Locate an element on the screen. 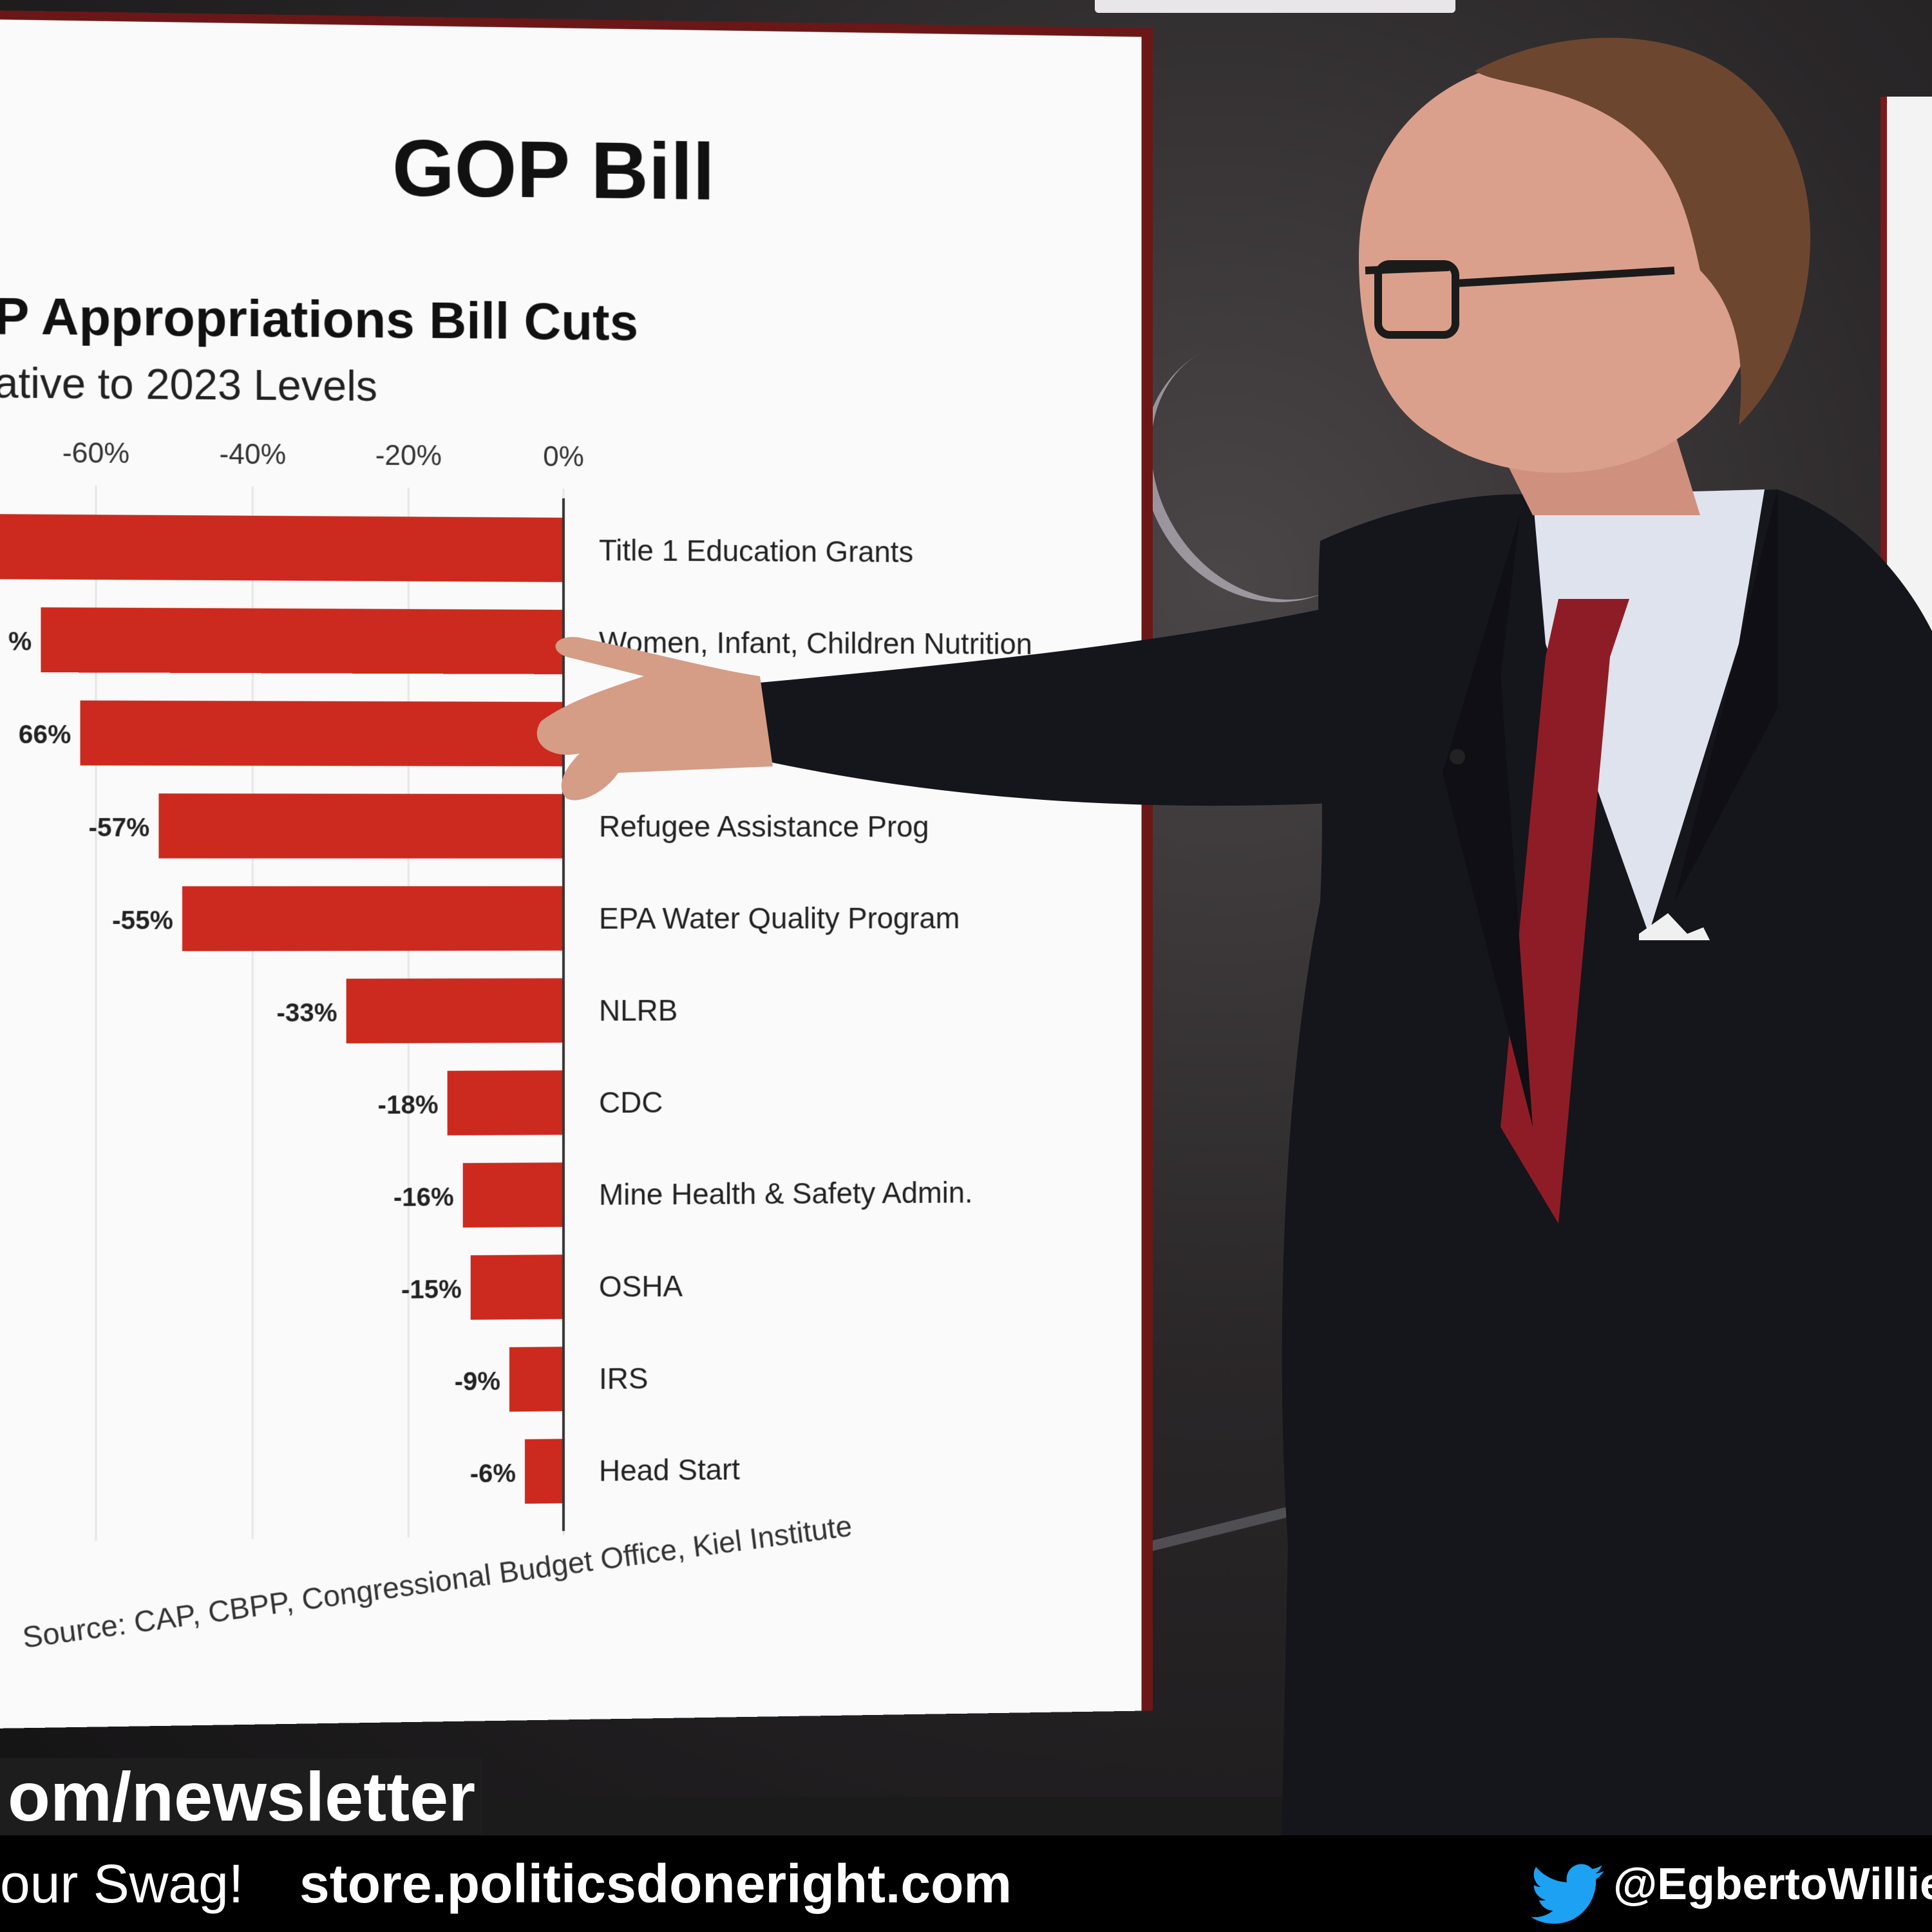 The height and width of the screenshot is (1932, 1932). swag-text: our Swag! is located at coordinates (121, 1884).